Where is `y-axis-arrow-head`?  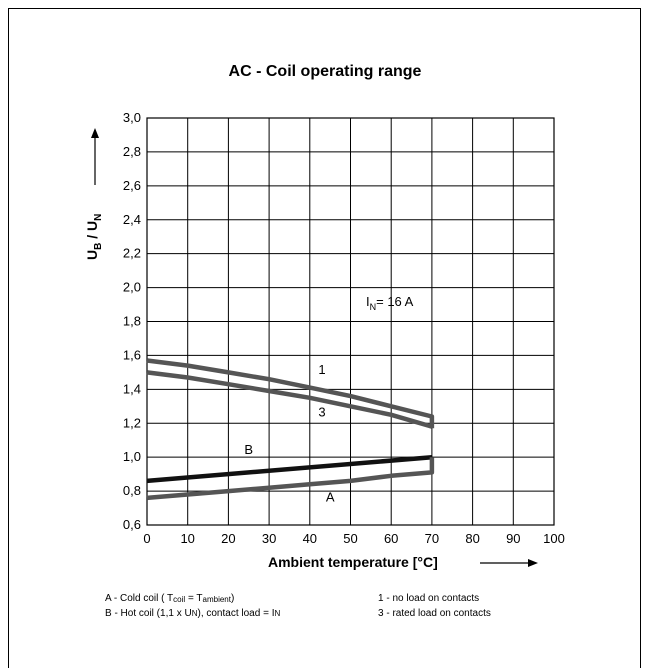 y-axis-arrow-head is located at coordinates (95, 133).